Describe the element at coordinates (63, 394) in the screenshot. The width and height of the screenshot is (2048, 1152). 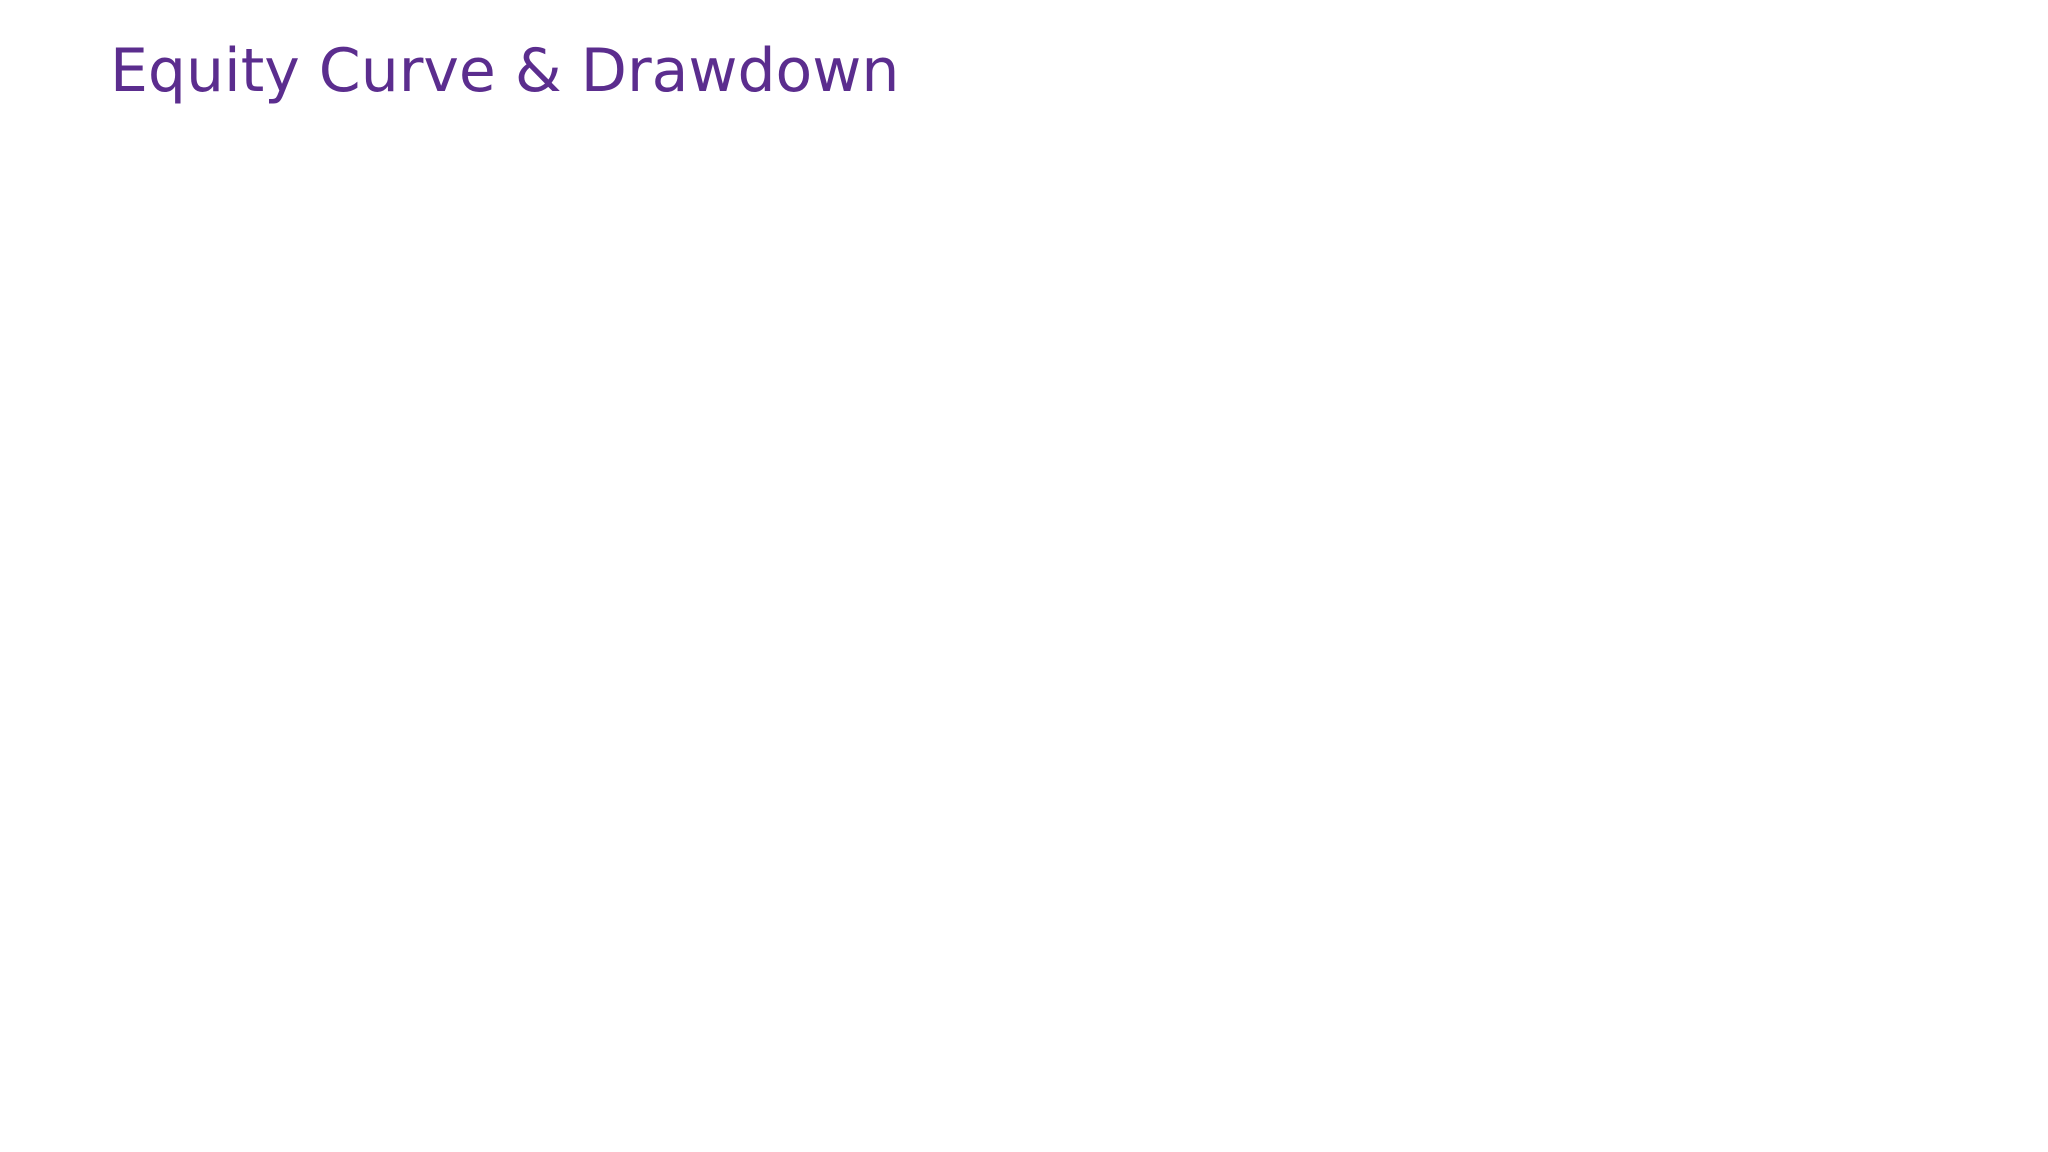
I see `y-tick-label: 140k` at that location.